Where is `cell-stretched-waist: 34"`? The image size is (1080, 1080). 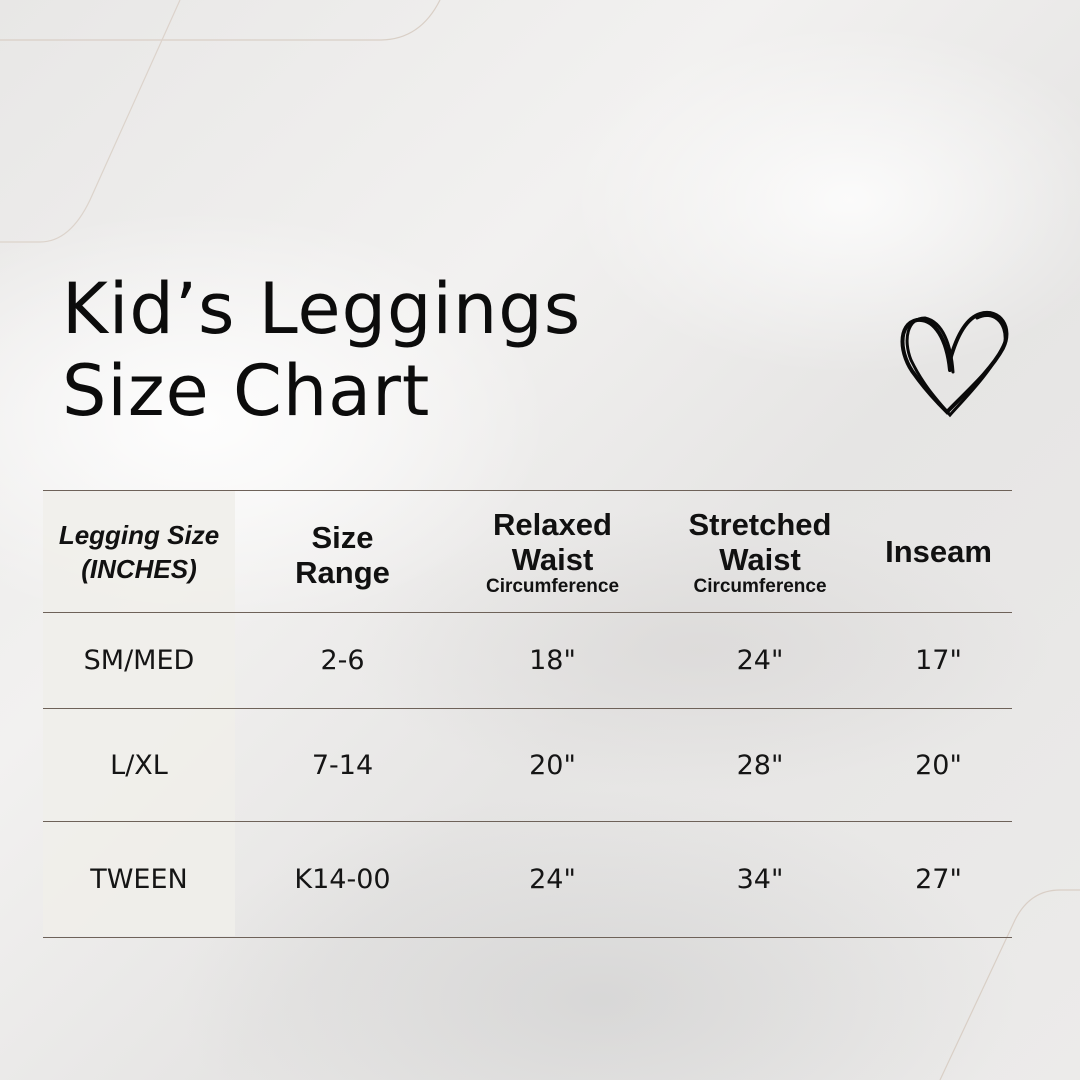 cell-stretched-waist: 34" is located at coordinates (760, 879).